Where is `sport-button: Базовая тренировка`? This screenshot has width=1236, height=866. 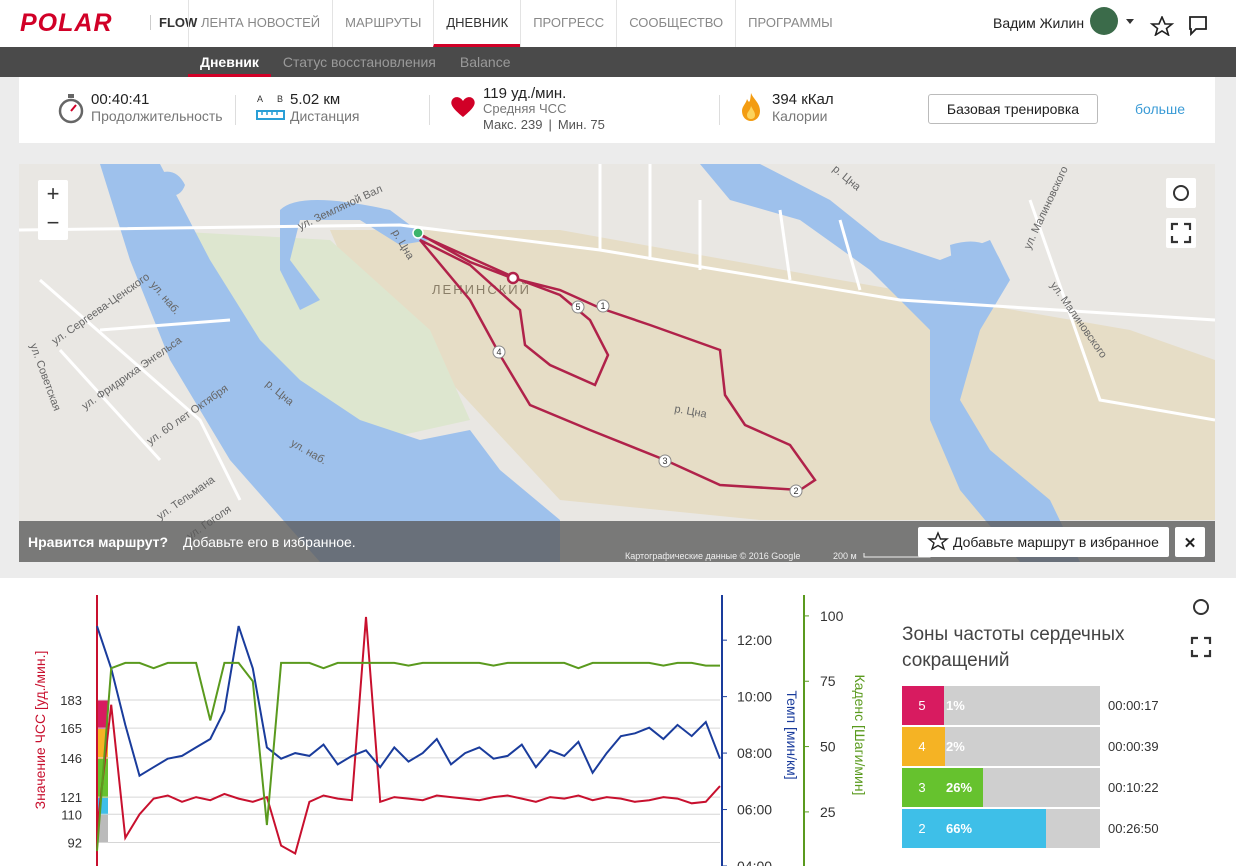
sport-button: Базовая тренировка is located at coordinates (1013, 109).